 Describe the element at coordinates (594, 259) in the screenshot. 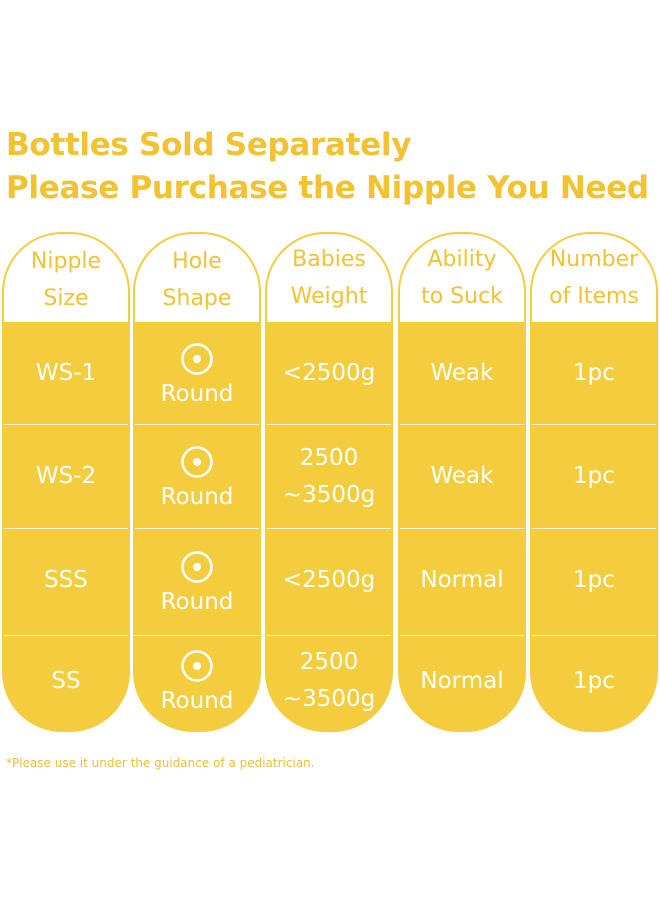

I see `header-line: Number` at that location.